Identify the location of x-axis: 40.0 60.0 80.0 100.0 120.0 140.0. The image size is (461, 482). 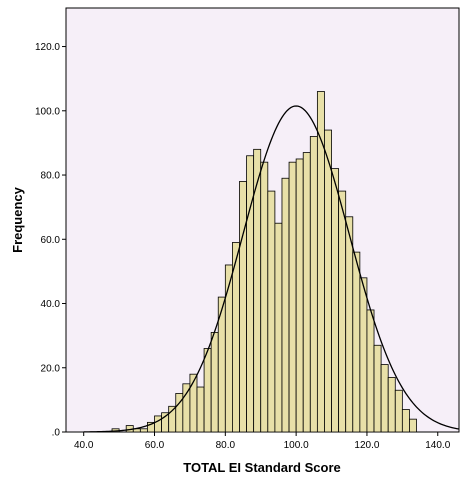
(262, 441).